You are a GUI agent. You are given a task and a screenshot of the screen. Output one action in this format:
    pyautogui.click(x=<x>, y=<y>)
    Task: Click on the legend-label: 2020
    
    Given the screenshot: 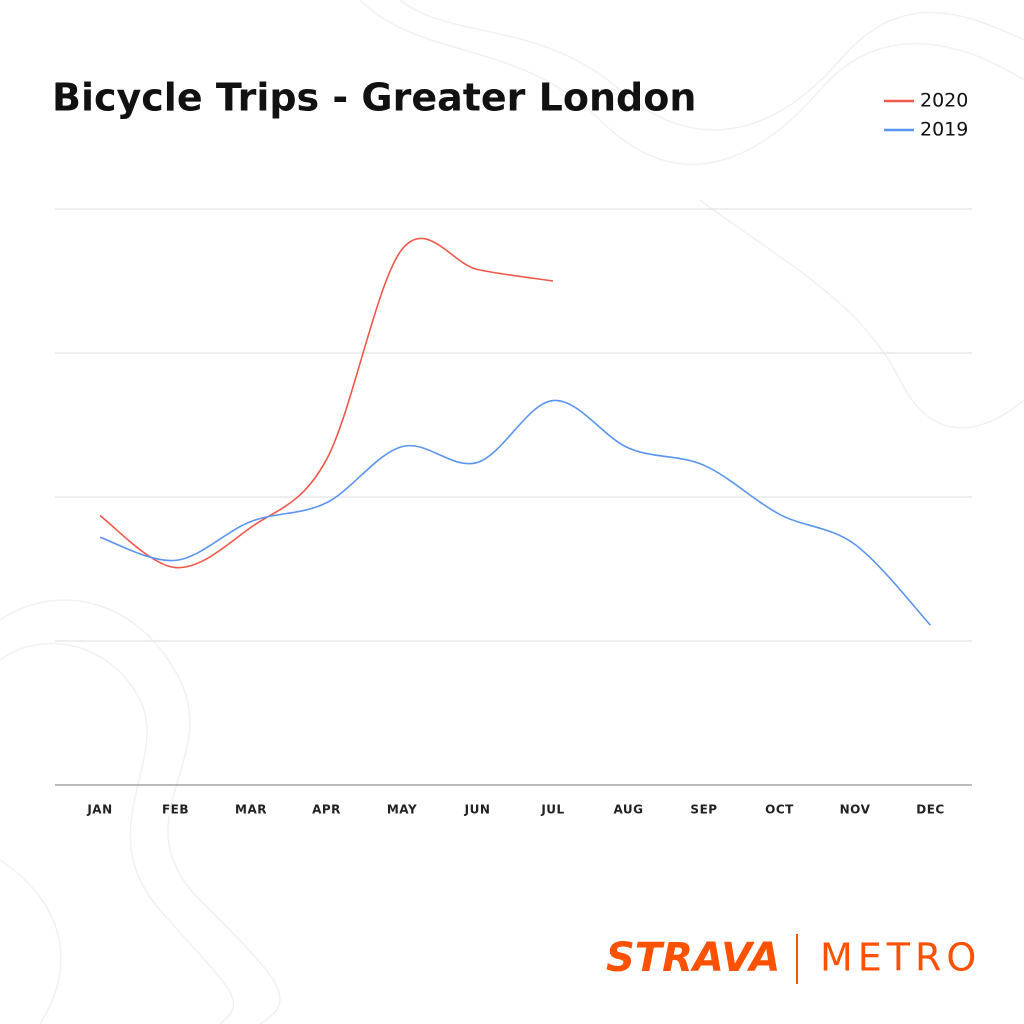 What is the action you would take?
    pyautogui.click(x=944, y=101)
    